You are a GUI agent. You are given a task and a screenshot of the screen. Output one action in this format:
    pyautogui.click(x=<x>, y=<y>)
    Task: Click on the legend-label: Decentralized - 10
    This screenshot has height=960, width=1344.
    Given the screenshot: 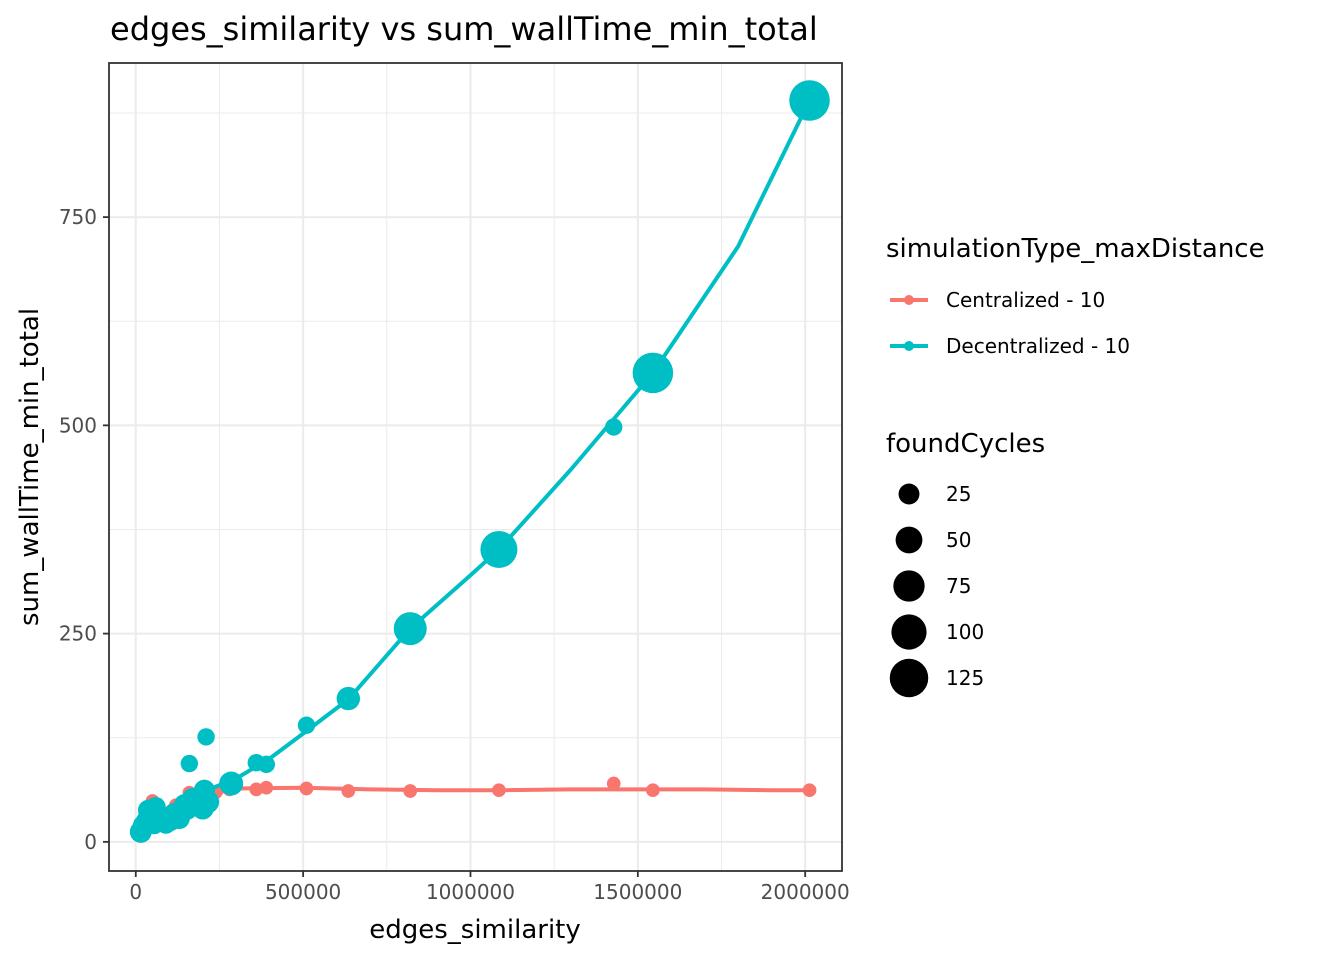 What is the action you would take?
    pyautogui.click(x=1038, y=346)
    